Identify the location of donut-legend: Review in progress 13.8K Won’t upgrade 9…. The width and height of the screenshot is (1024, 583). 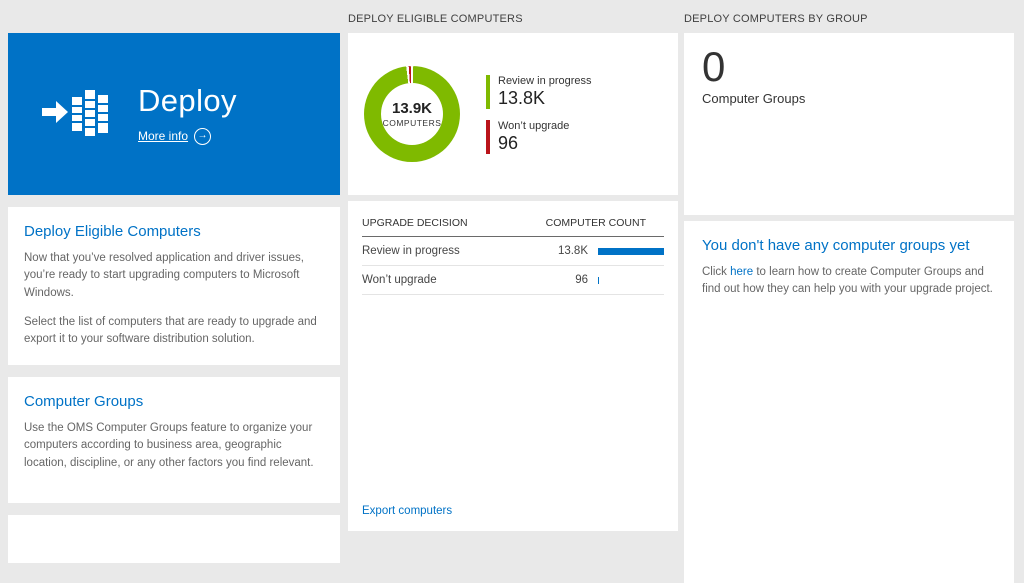
(539, 114).